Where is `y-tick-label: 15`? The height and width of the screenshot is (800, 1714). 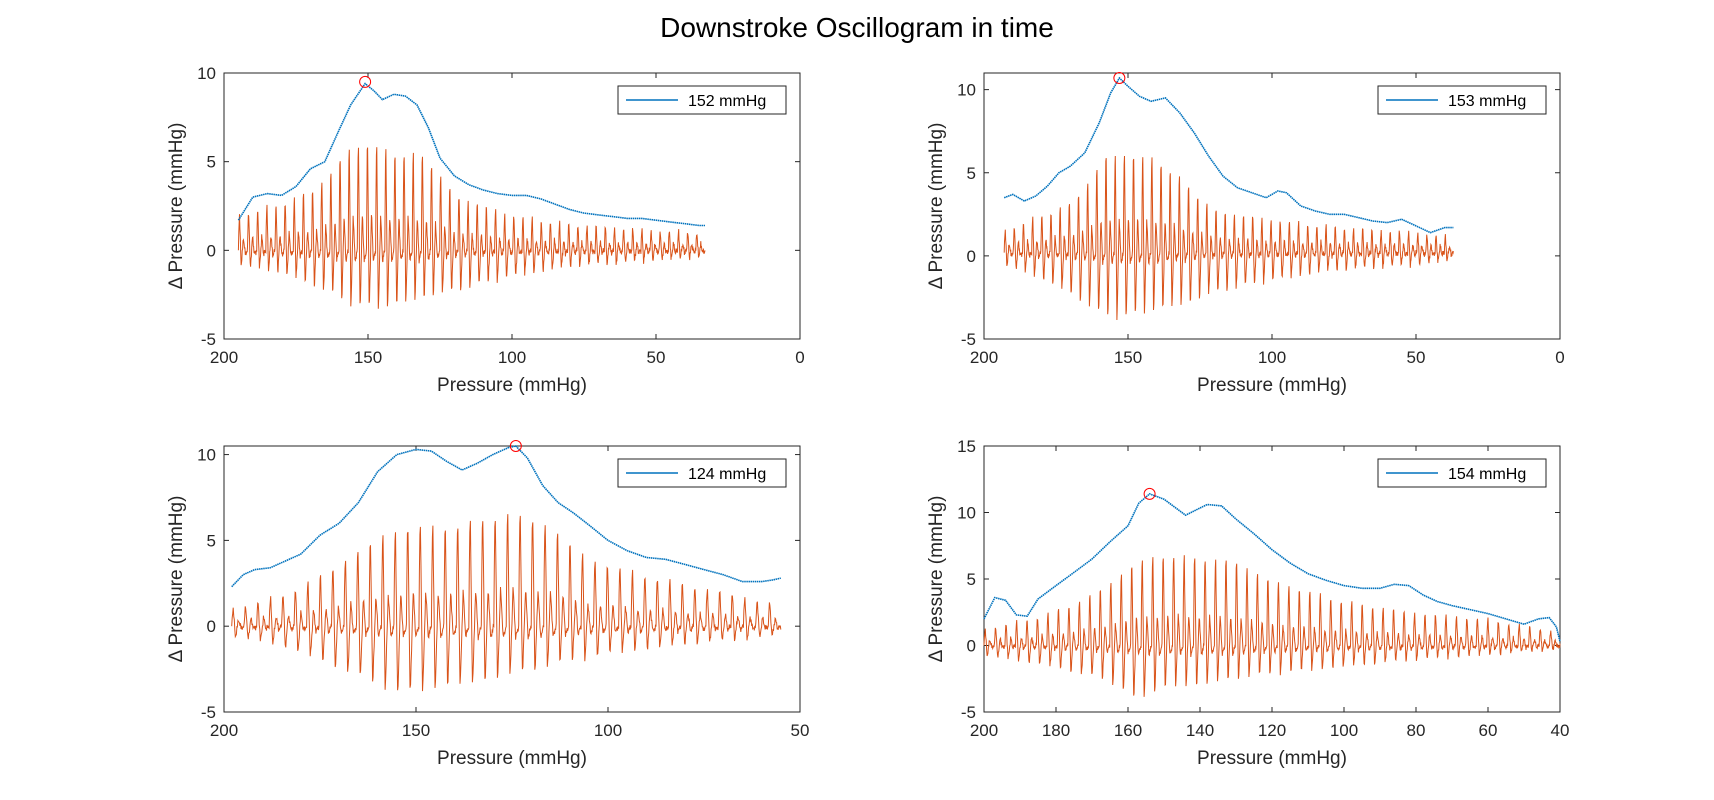
y-tick-label: 15 is located at coordinates (966, 446).